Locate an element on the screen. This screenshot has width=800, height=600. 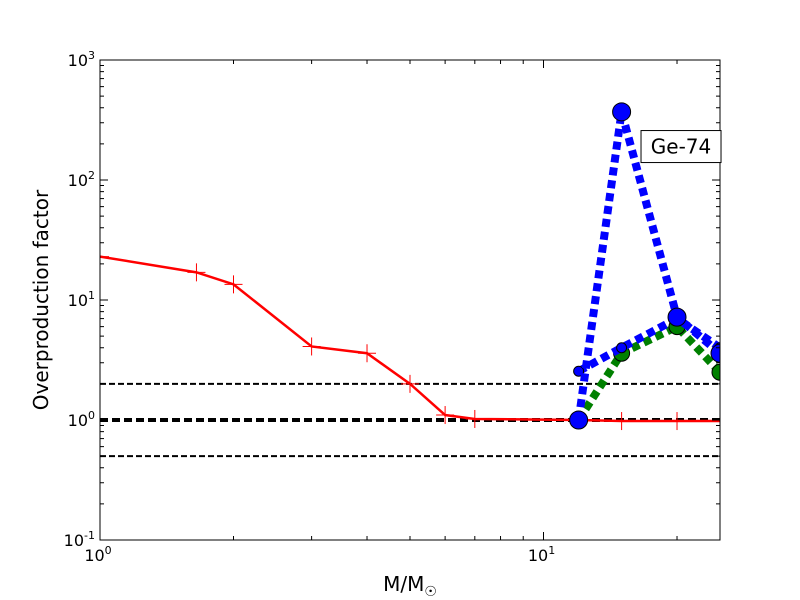
annotation-box is located at coordinates (681, 147).